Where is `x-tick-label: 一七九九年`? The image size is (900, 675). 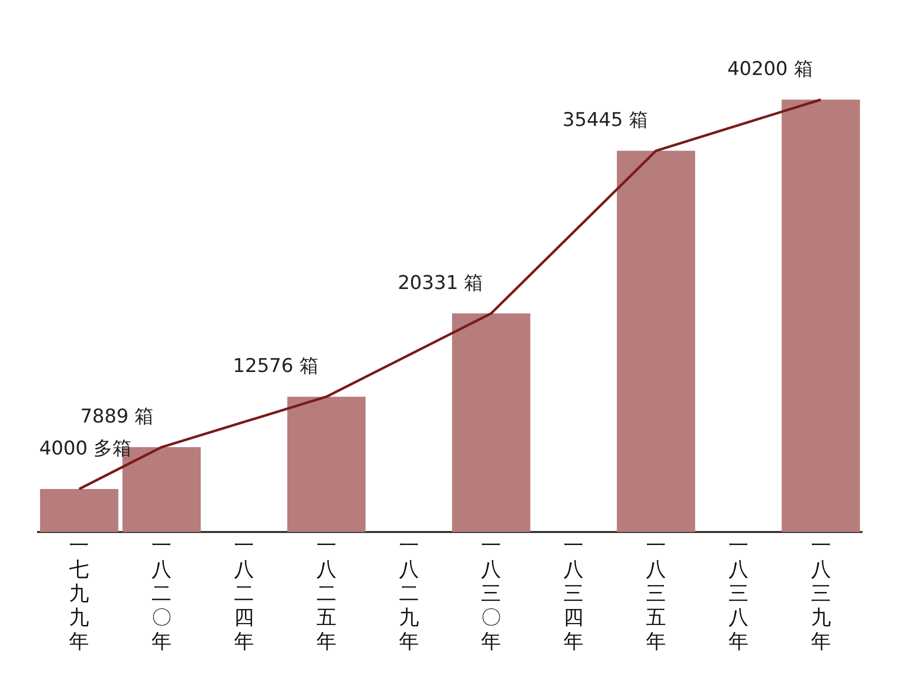
x-tick-label: 一七九九年 is located at coordinates (79, 593).